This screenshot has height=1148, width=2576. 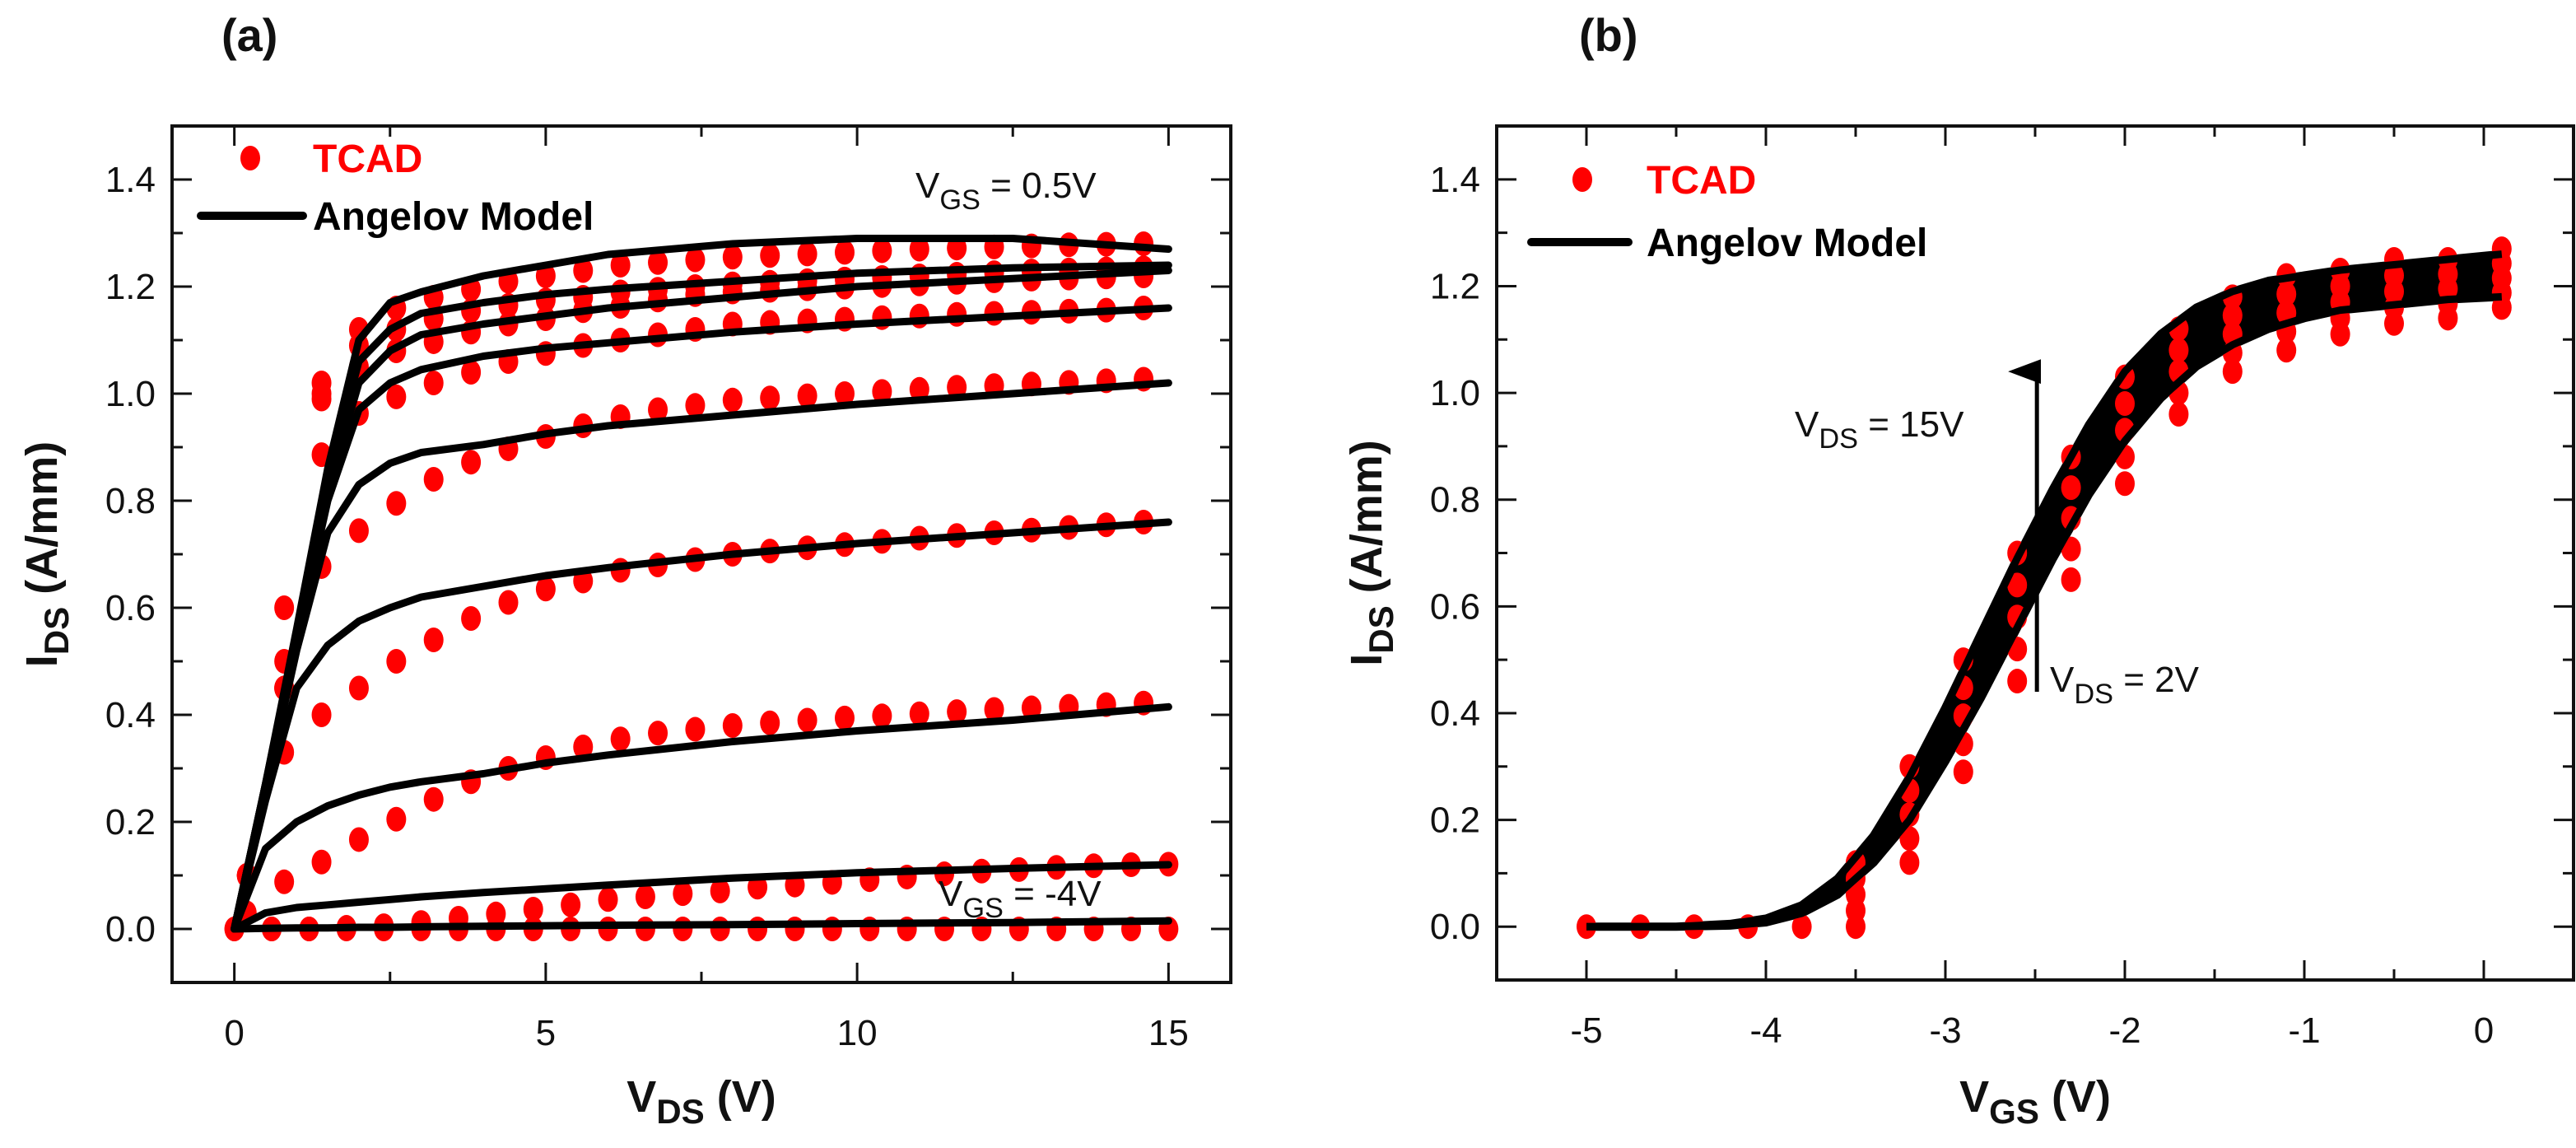 What do you see at coordinates (130, 929) in the screenshot?
I see `y-tick-label: 0.0` at bounding box center [130, 929].